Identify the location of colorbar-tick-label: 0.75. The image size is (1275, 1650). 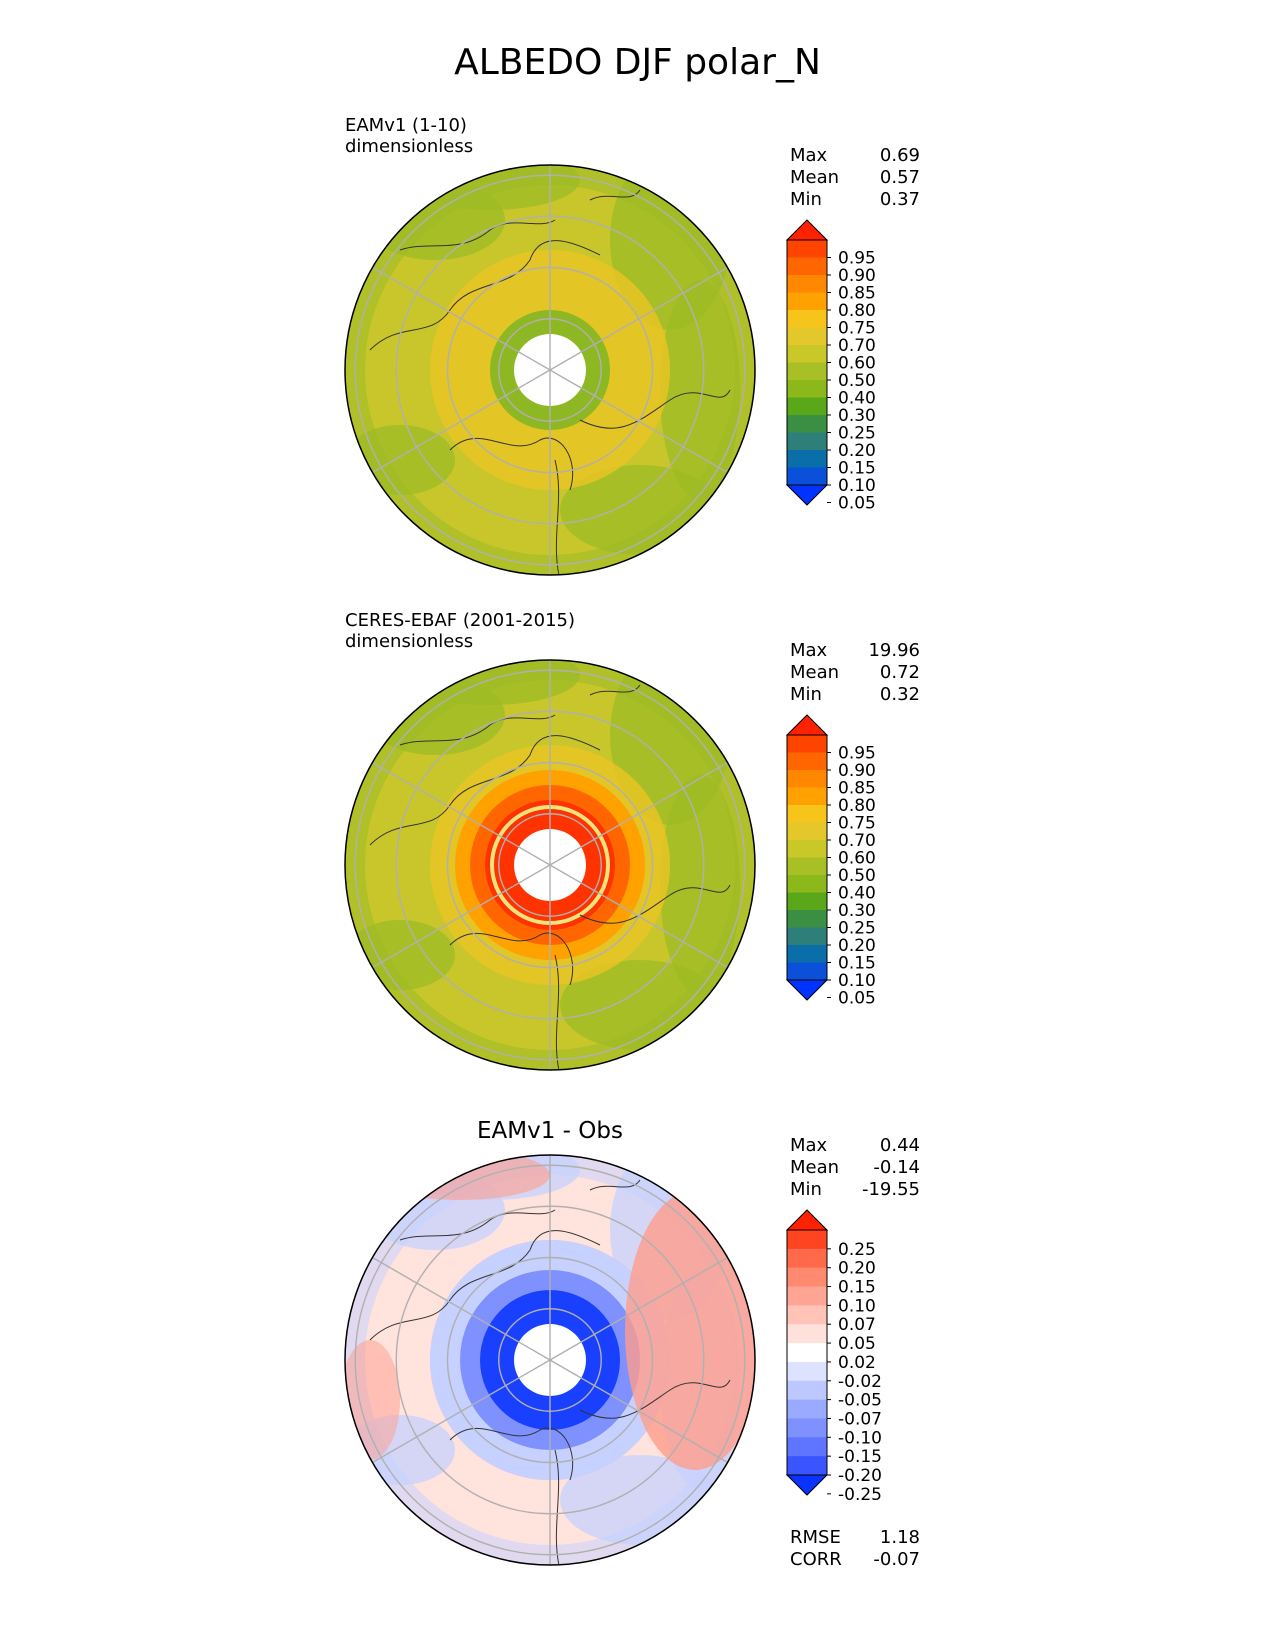
(857, 824).